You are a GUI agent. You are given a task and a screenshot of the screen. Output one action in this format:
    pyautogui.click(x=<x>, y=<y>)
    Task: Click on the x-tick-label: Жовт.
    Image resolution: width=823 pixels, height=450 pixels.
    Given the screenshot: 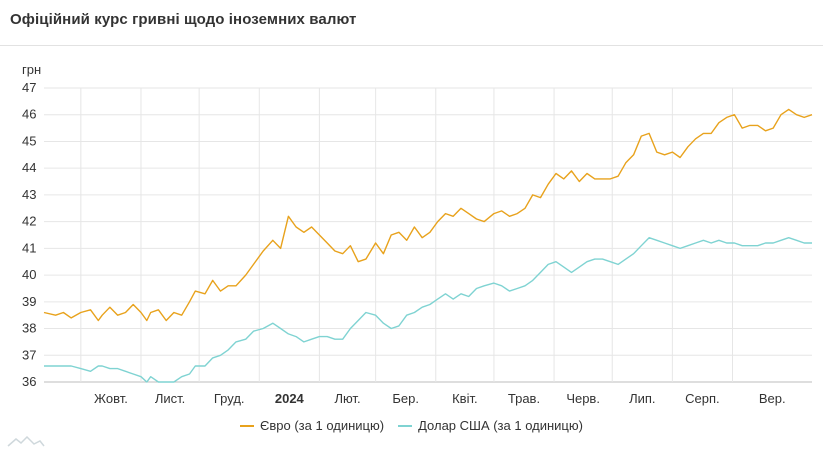 What is the action you would take?
    pyautogui.click(x=111, y=398)
    